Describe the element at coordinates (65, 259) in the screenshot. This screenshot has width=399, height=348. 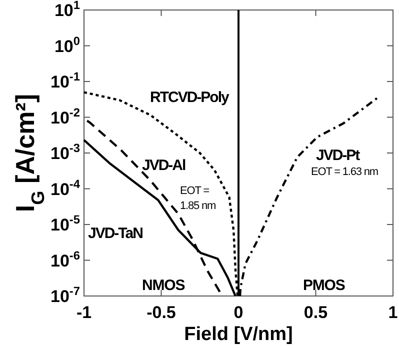
I see `y-tick-label: 10$^{-6}$` at that location.